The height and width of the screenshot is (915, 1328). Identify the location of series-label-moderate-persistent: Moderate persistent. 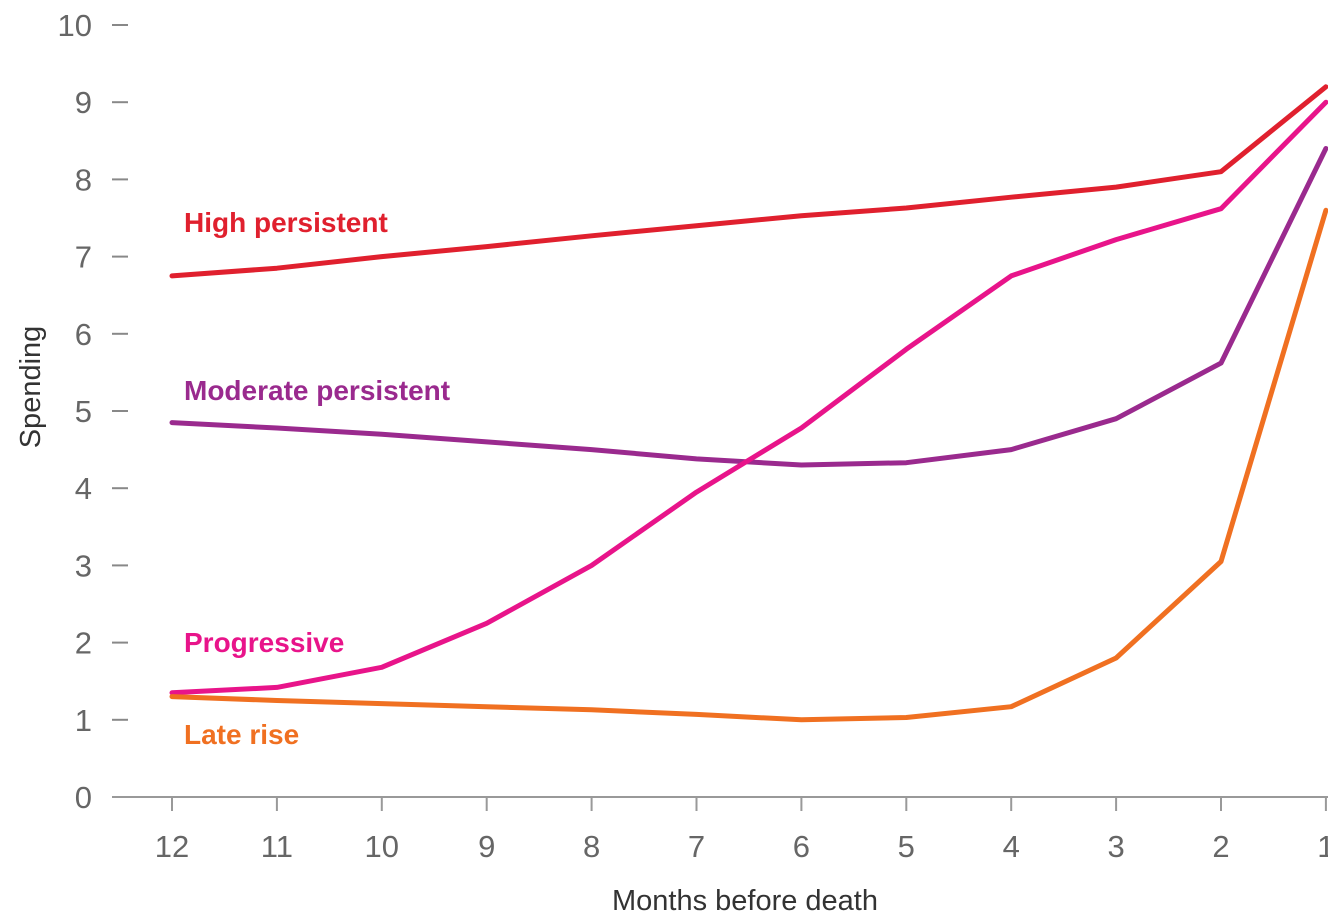
(317, 390).